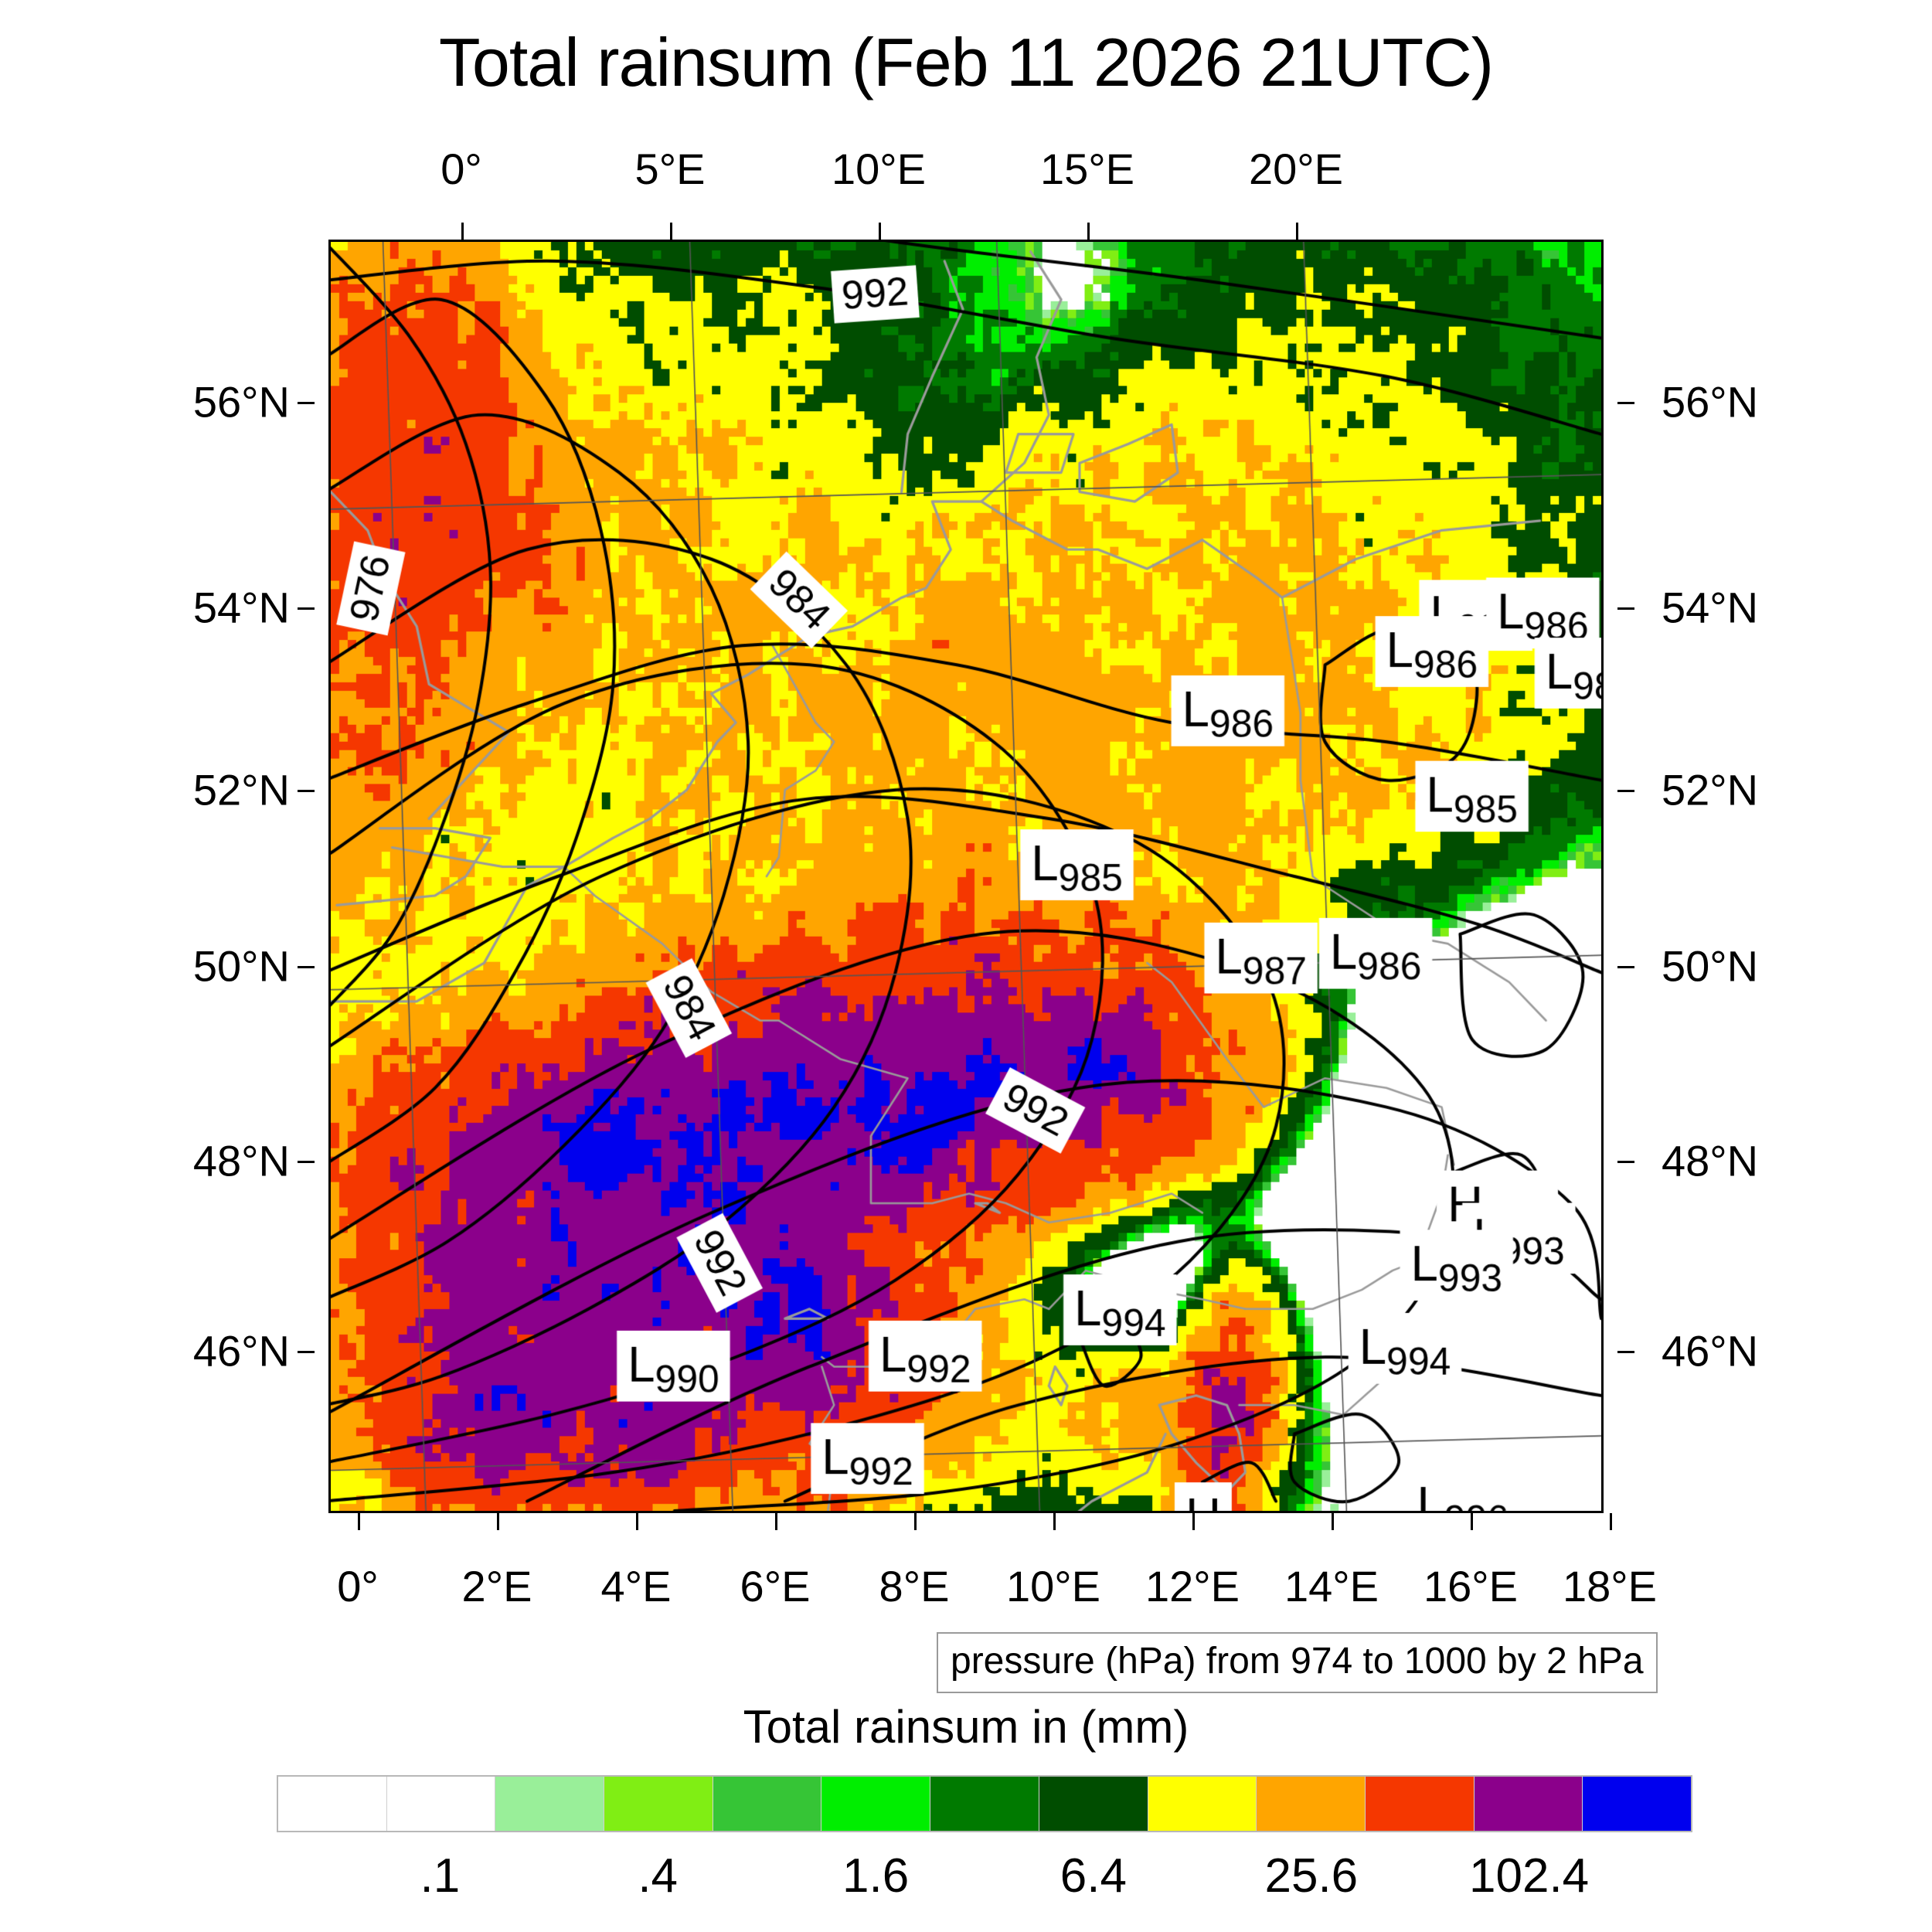  Describe the element at coordinates (1711, 607) in the screenshot. I see `lat-label-right-1: 54°N` at that location.